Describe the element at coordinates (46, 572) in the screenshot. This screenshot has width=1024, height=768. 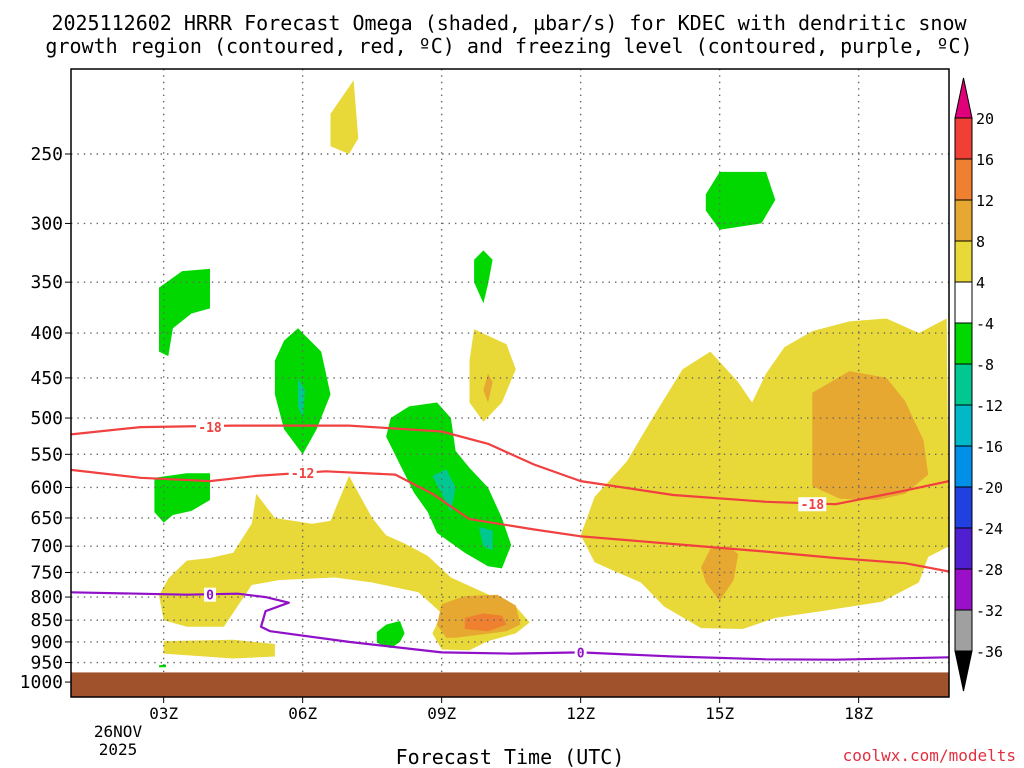
I see `ytick-label-750: 750` at that location.